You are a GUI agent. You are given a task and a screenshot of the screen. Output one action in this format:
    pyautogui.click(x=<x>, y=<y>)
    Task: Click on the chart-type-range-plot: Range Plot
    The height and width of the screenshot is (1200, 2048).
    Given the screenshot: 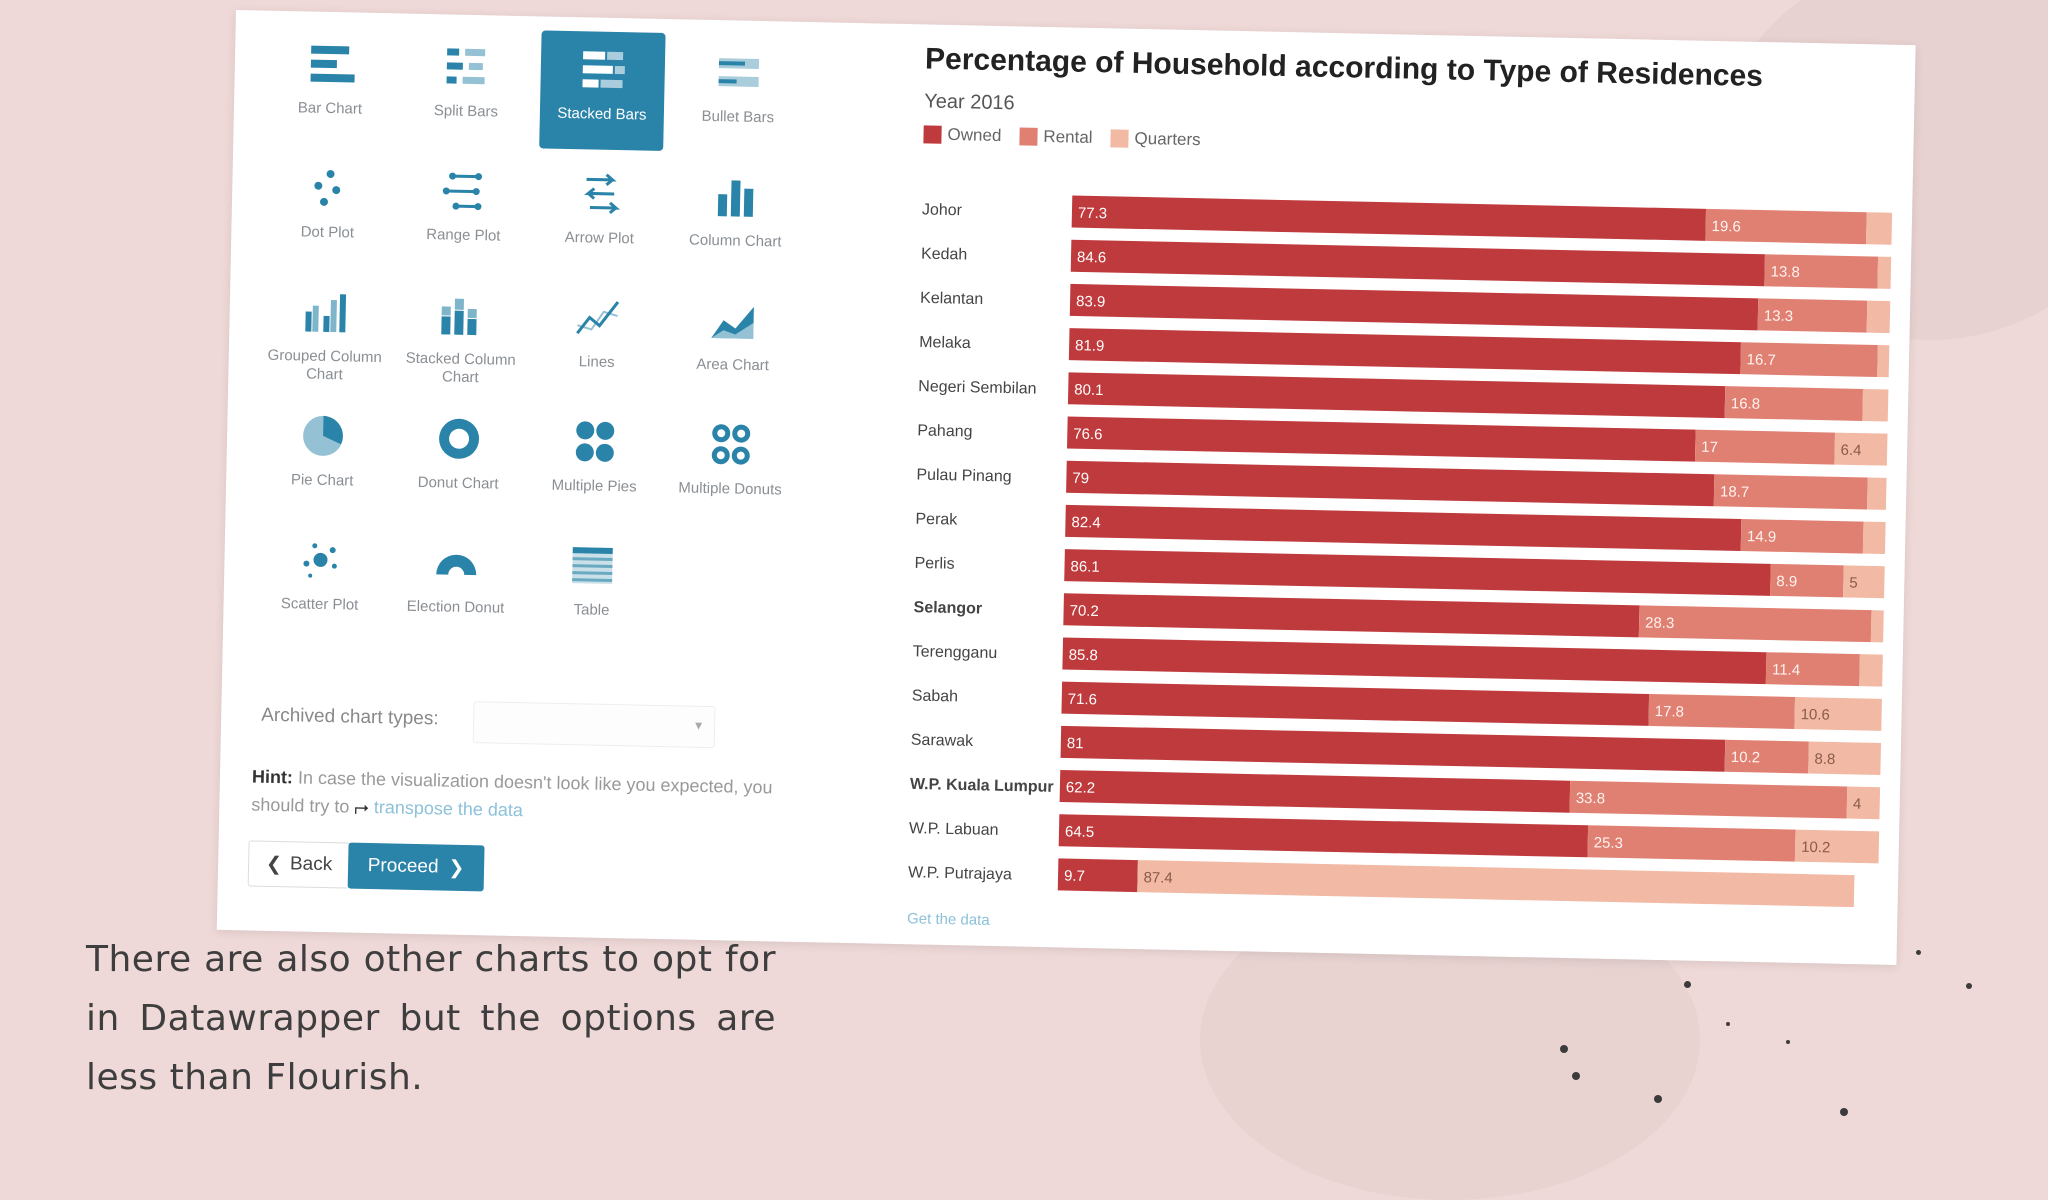 What is the action you would take?
    pyautogui.click(x=464, y=212)
    